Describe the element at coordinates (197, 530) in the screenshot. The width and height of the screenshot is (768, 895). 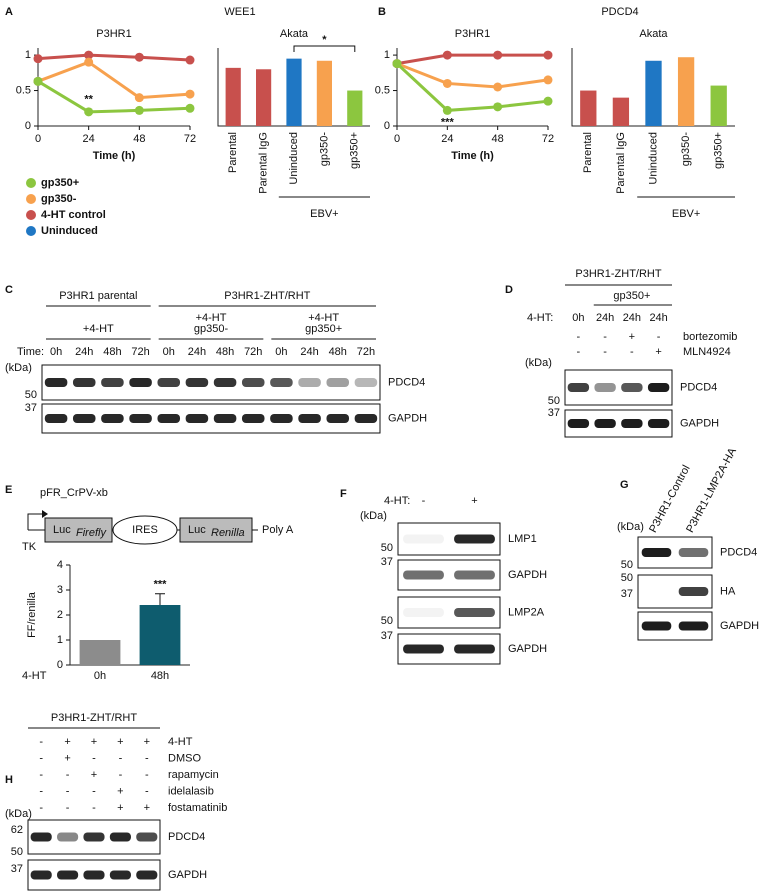
I see `luc-label: Luc` at that location.